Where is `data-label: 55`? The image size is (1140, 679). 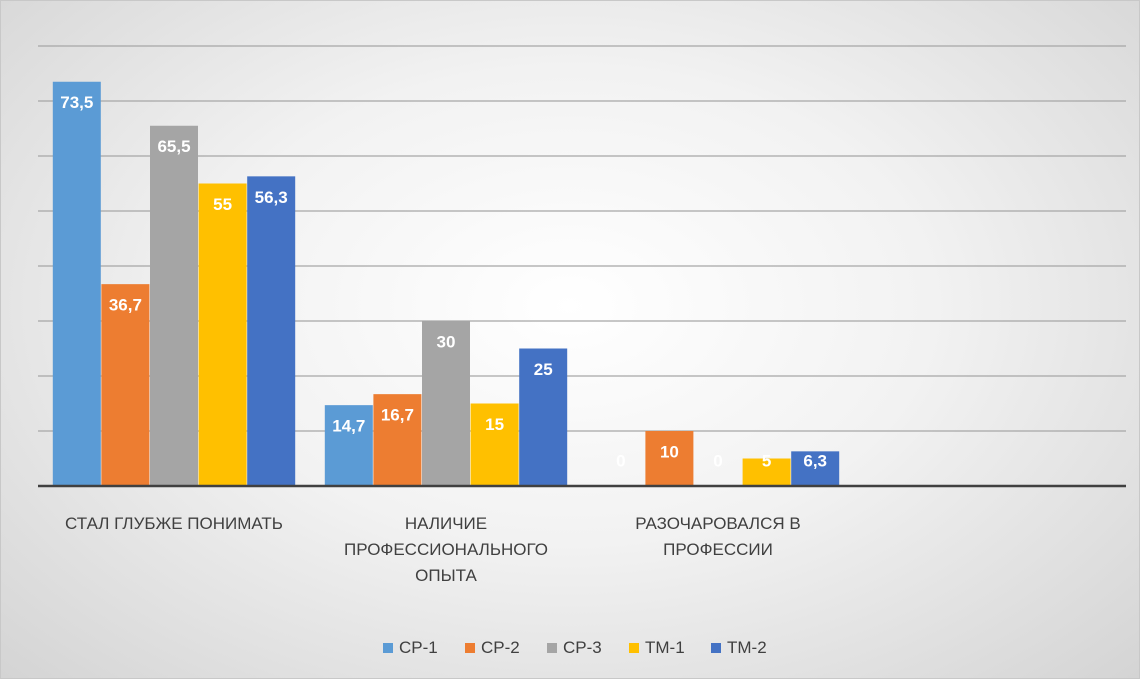
data-label: 55 is located at coordinates (222, 204).